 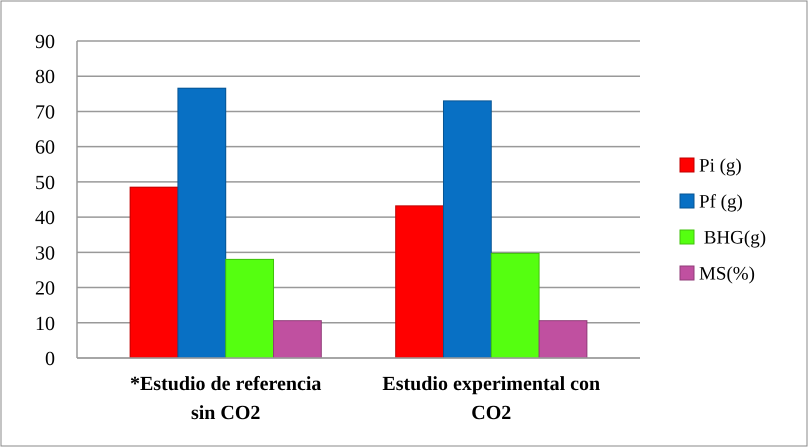 I want to click on y-tick-label: 40, so click(x=45, y=218).